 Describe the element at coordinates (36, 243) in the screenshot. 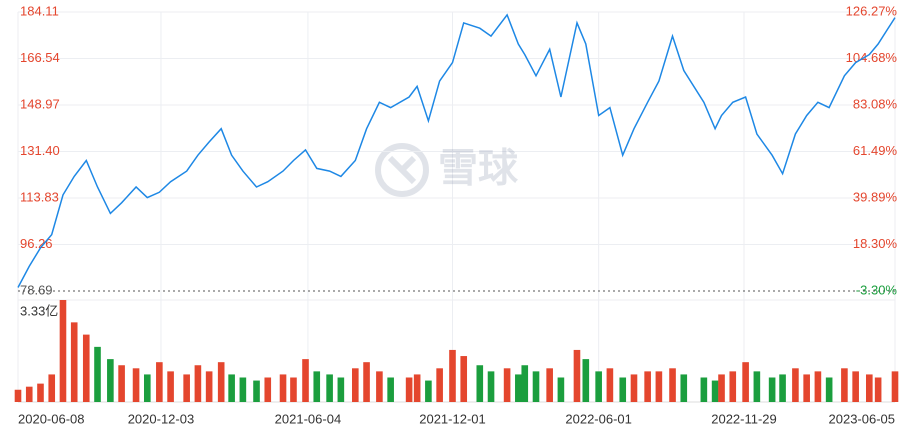

I see `y-tick-label: 96.26` at that location.